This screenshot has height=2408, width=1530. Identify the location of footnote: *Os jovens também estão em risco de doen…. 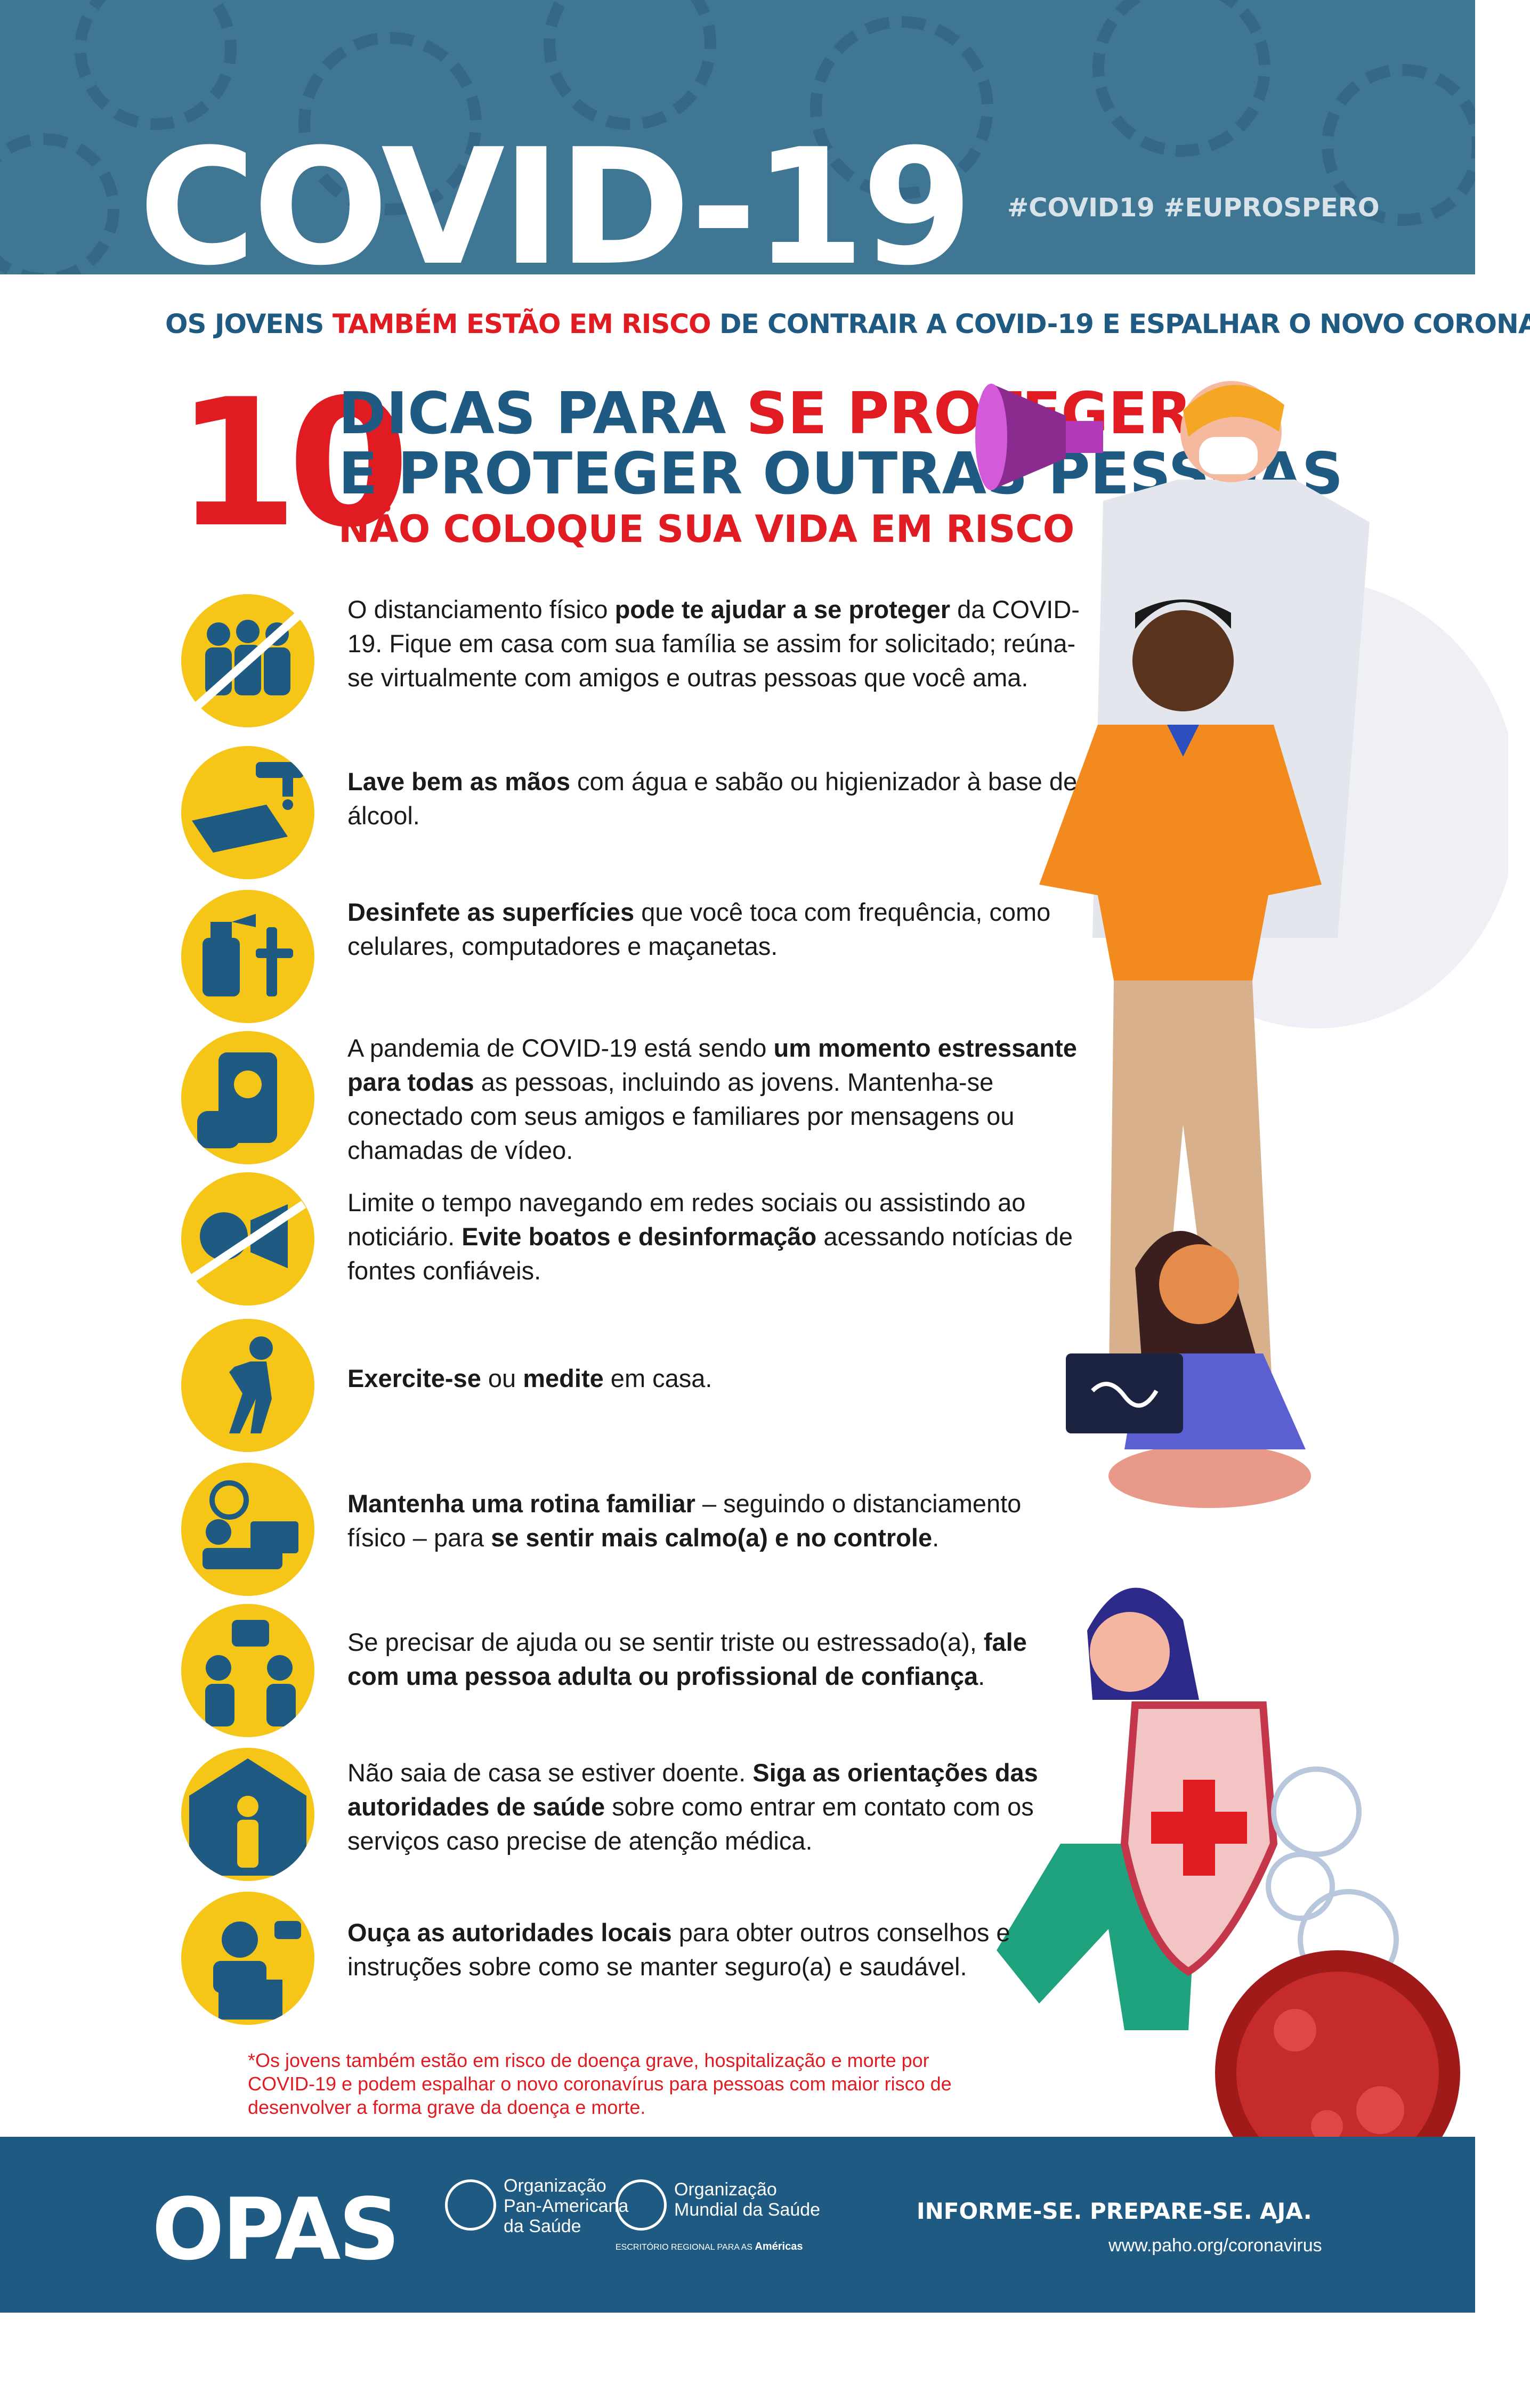
(600, 2083).